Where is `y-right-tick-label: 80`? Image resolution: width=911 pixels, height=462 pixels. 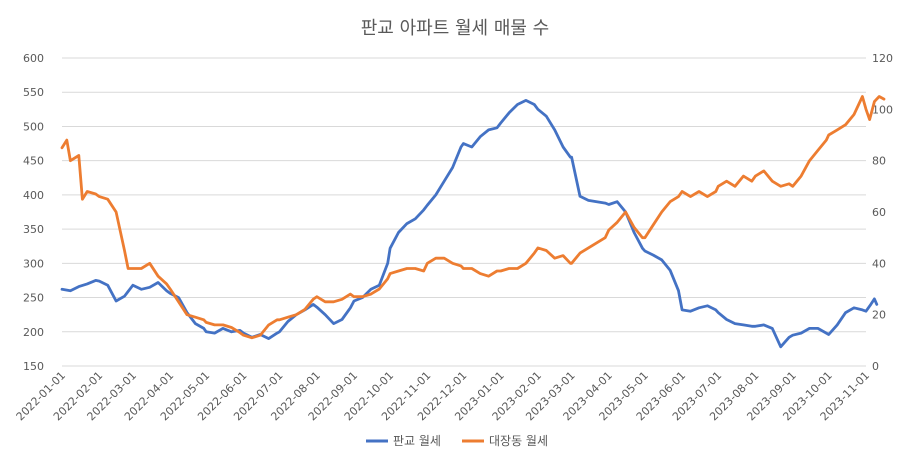
y-right-tick-label: 80 is located at coordinates (879, 161).